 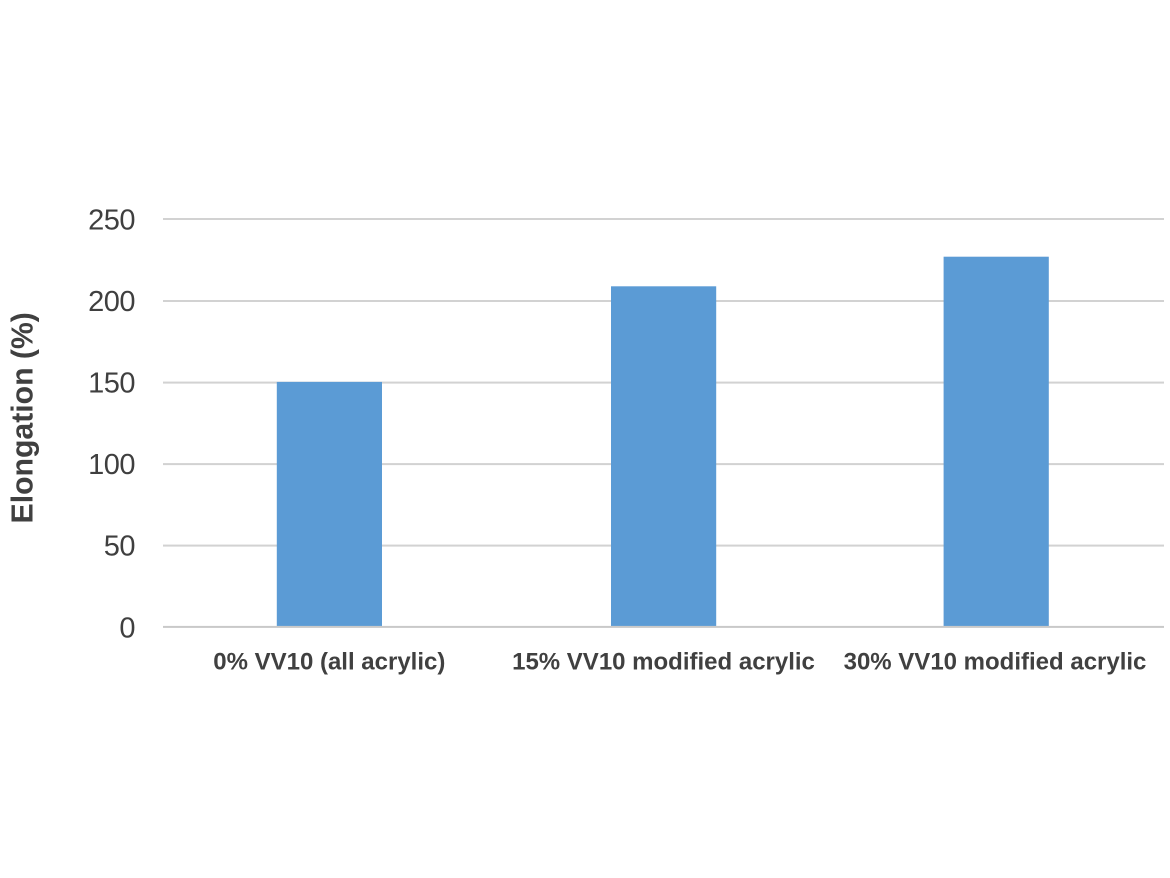 What do you see at coordinates (111, 220) in the screenshot?
I see `svg-text: 250` at bounding box center [111, 220].